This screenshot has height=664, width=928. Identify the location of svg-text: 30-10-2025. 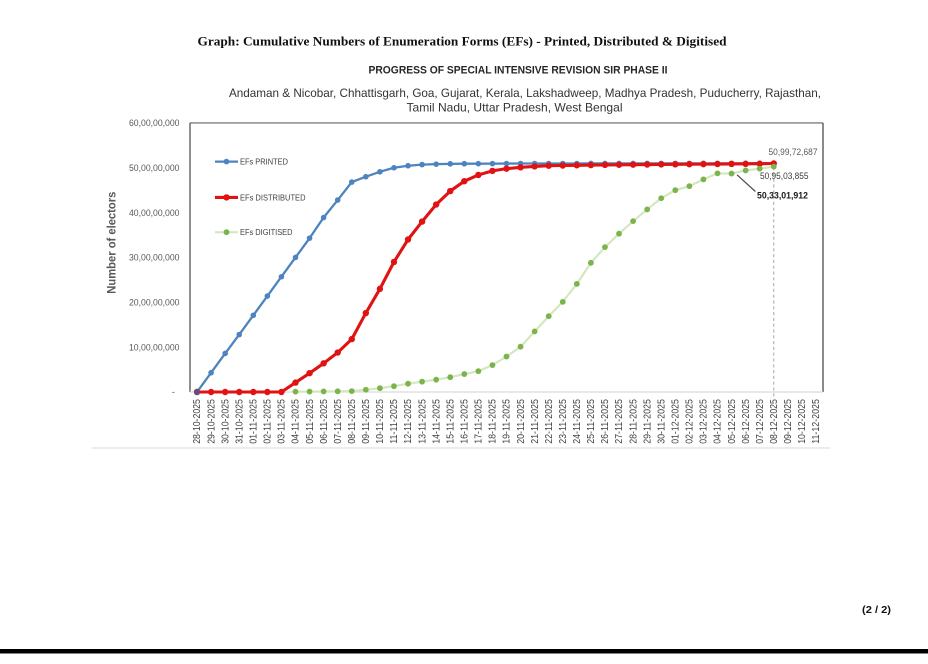
(225, 421).